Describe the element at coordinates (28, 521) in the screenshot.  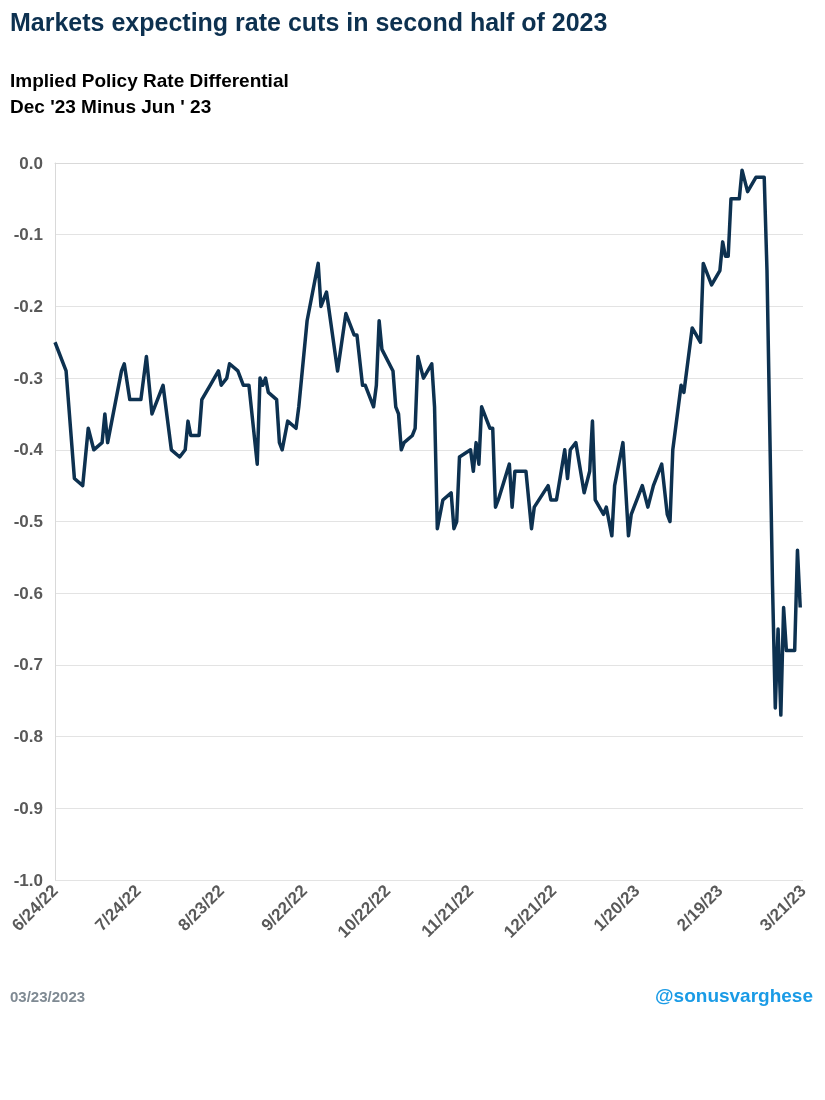
I see `y-tick-label: -0.5` at that location.